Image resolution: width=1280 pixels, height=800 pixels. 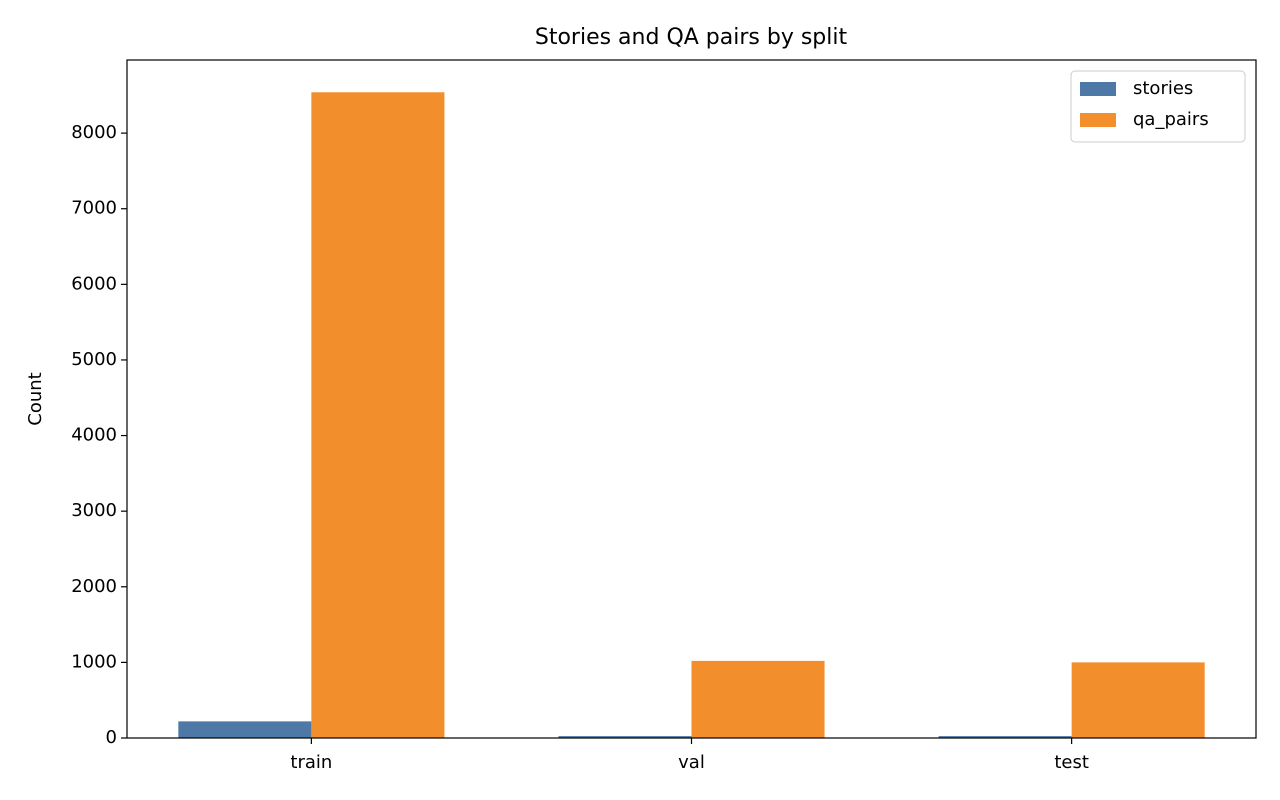 I want to click on legend-label: qa_pairs, so click(x=1171, y=119).